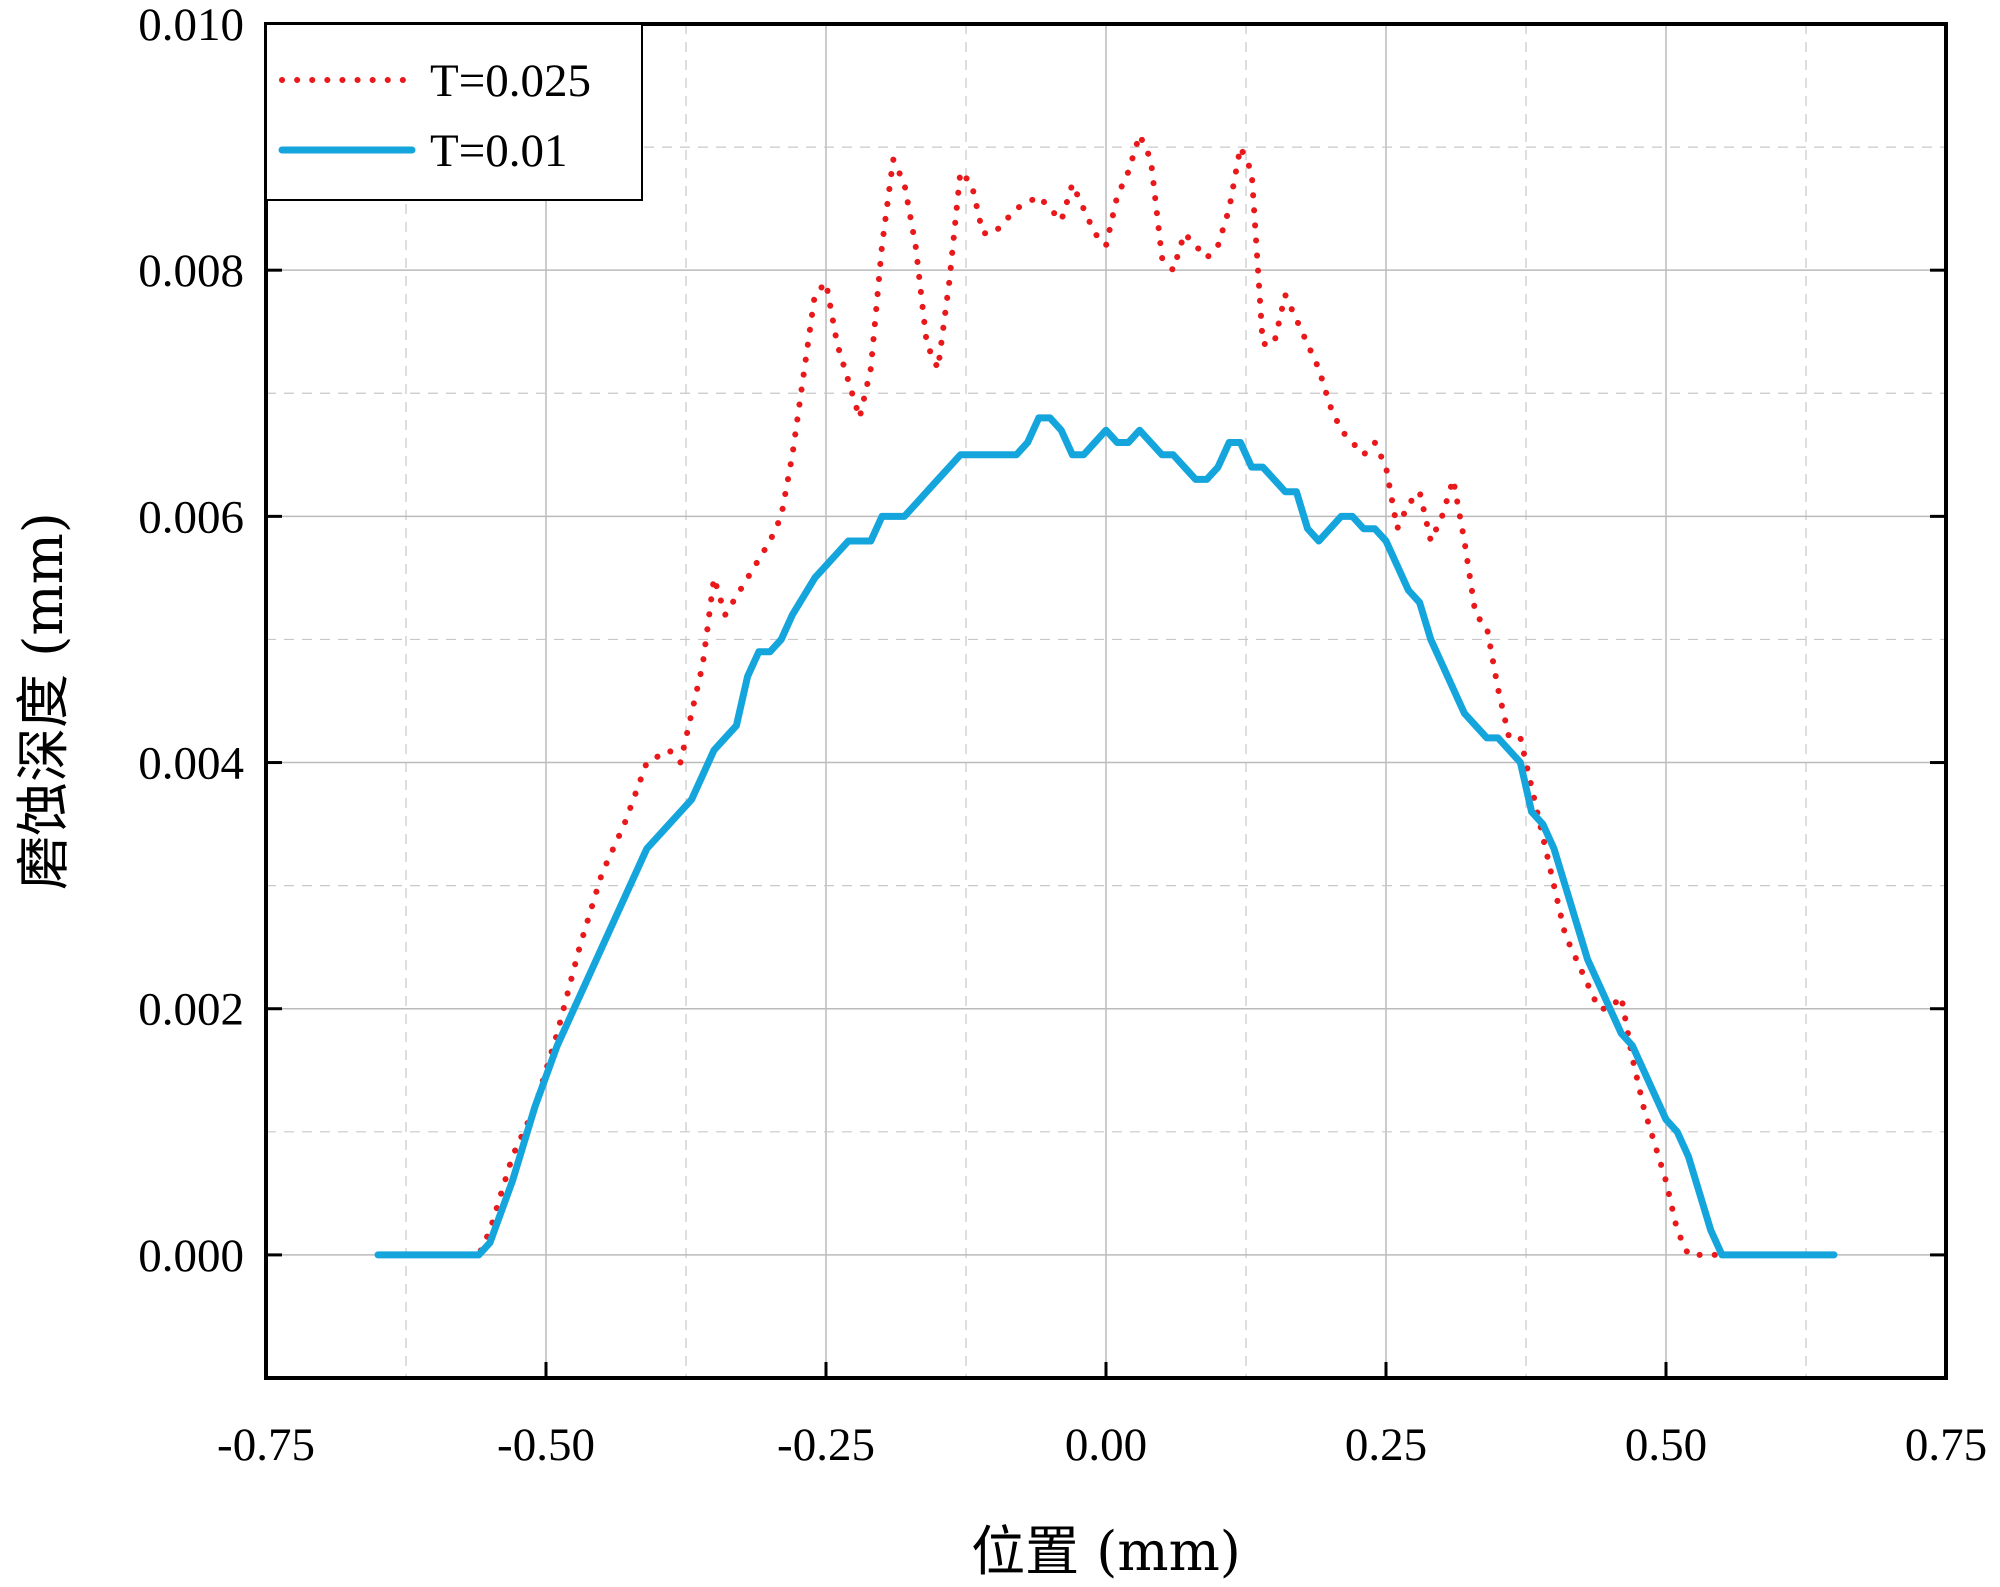 This screenshot has width=2000, height=1587. I want to click on x-tick-label-3: 0.00, so click(1106, 1445).